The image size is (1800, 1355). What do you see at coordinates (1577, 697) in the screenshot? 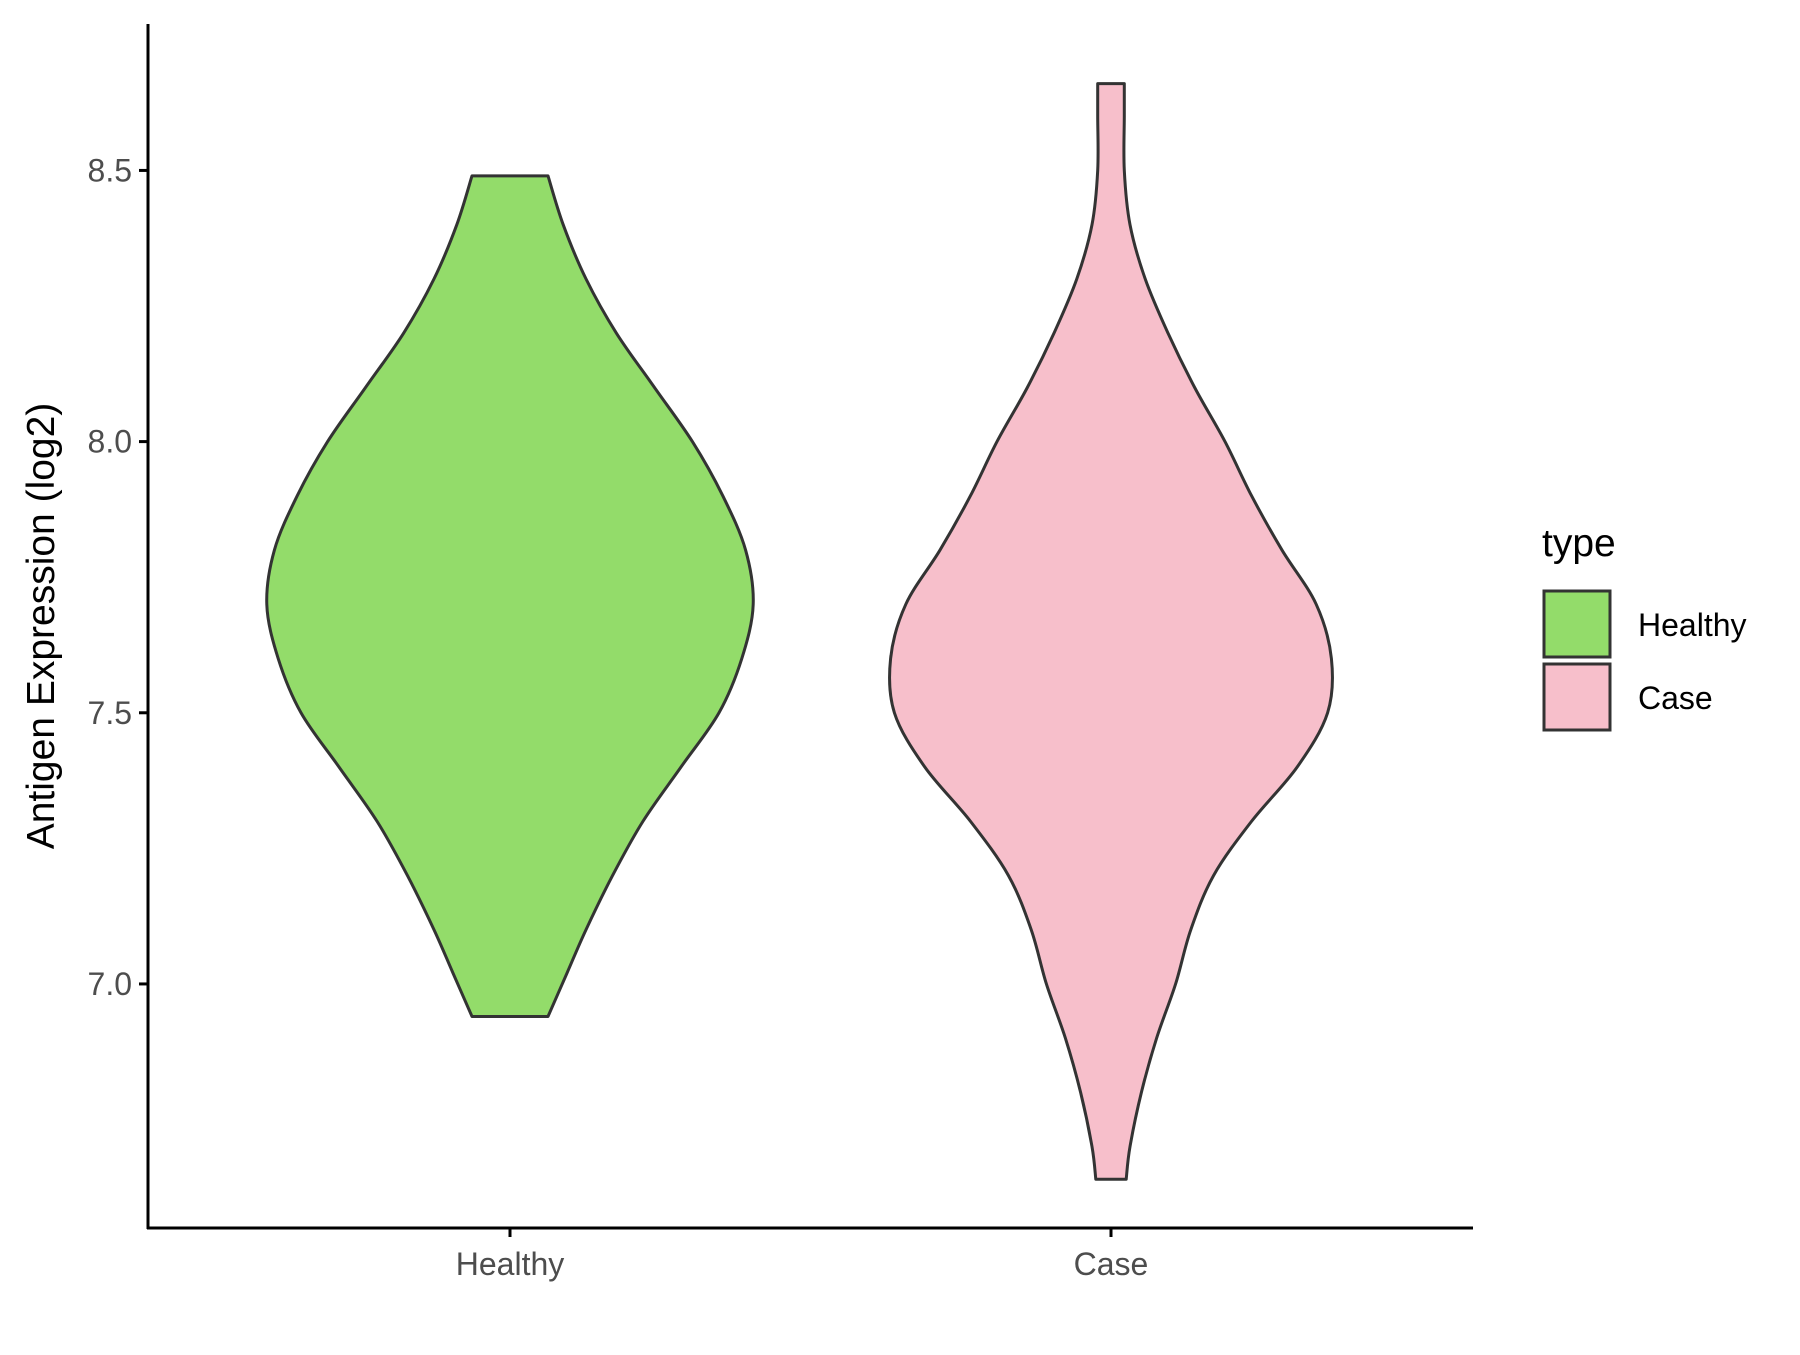
I see `legend-swatch-case` at bounding box center [1577, 697].